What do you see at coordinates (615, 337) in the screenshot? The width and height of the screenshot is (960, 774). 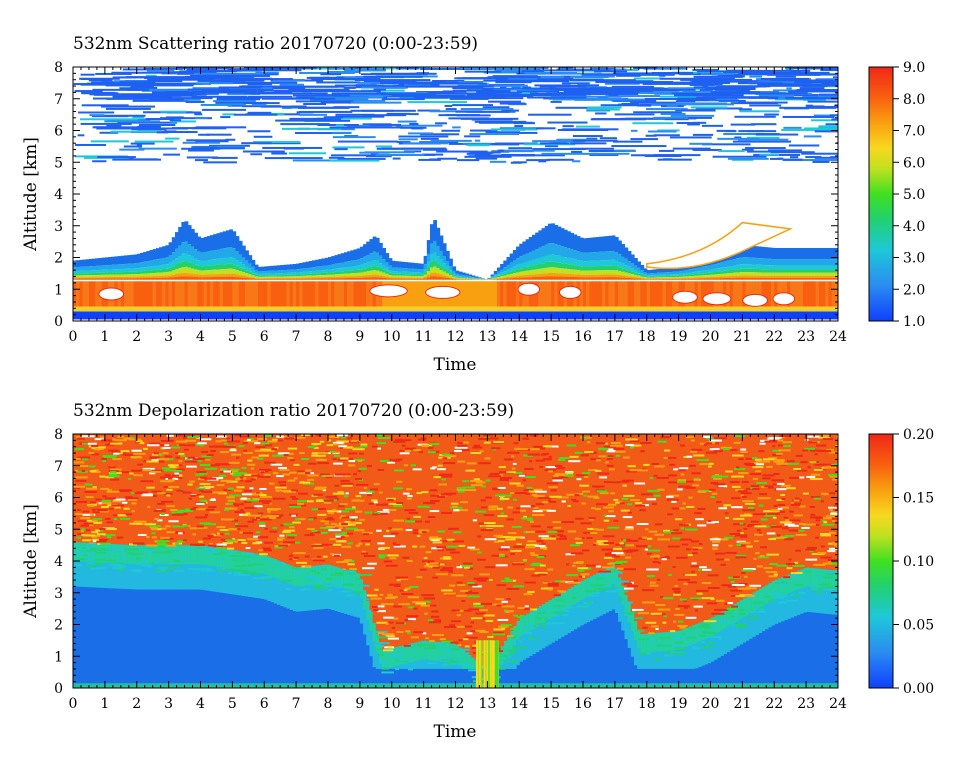 I see `x-tick-label: 17` at bounding box center [615, 337].